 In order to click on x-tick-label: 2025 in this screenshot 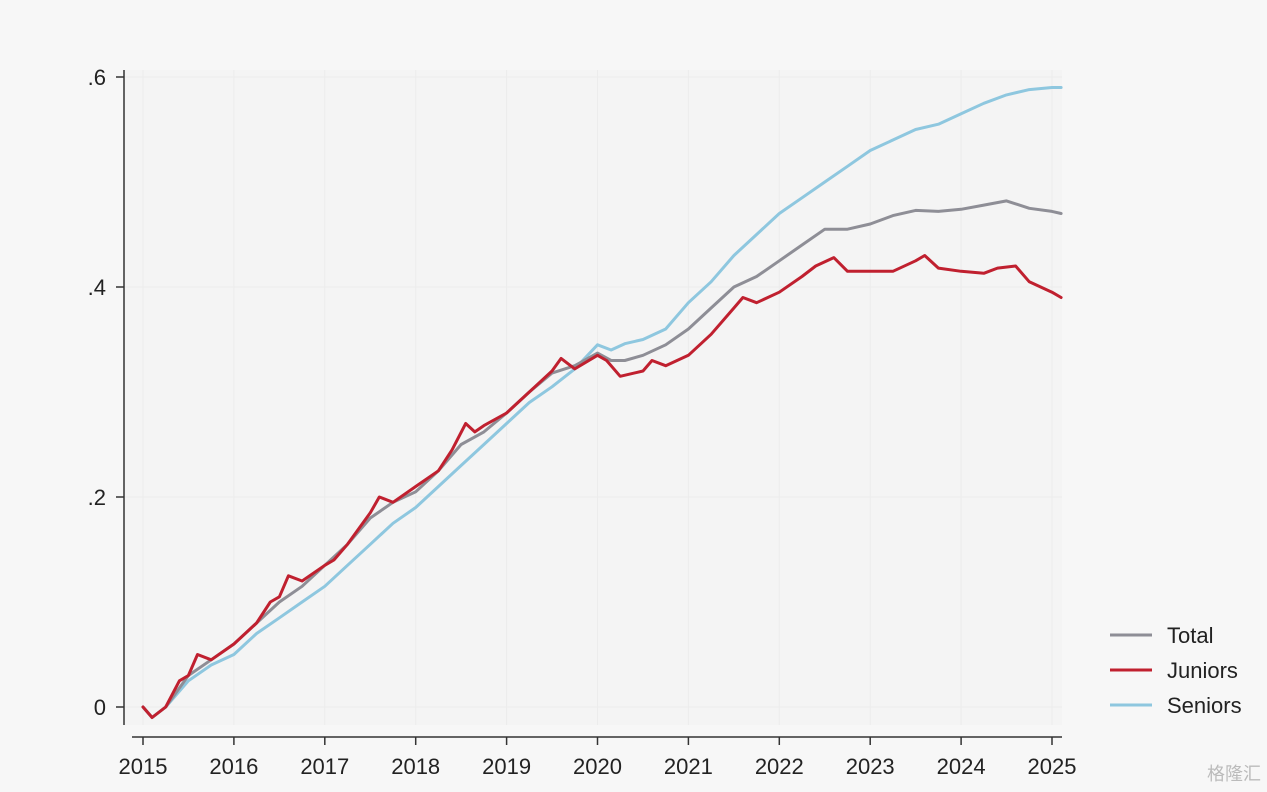, I will do `click(1052, 766)`.